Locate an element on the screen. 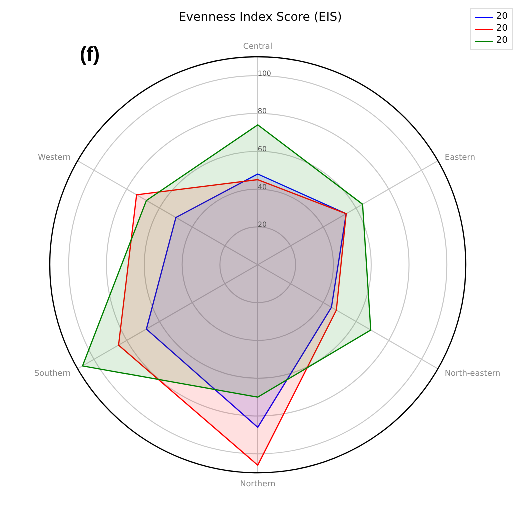 The width and height of the screenshot is (513, 507). spoke-label: Eastern is located at coordinates (460, 157).